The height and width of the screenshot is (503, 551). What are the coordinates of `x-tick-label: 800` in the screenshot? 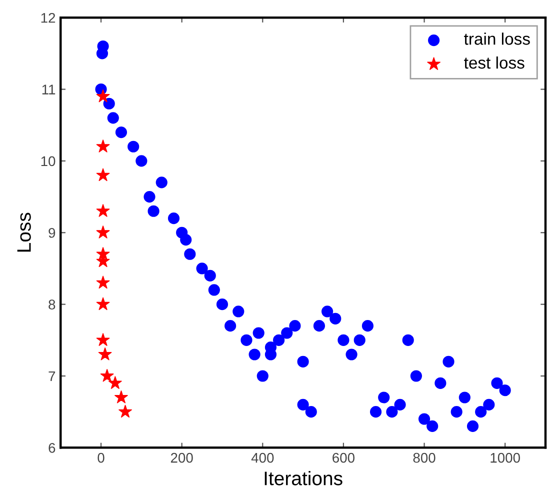 It's located at (424, 457).